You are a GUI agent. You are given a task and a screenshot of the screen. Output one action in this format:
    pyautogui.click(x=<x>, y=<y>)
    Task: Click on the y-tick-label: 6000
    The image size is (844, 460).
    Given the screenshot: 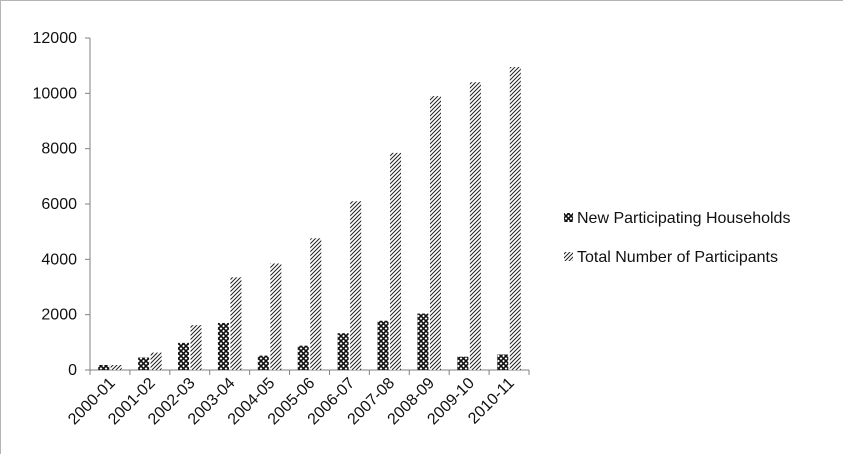 What is the action you would take?
    pyautogui.click(x=59, y=204)
    